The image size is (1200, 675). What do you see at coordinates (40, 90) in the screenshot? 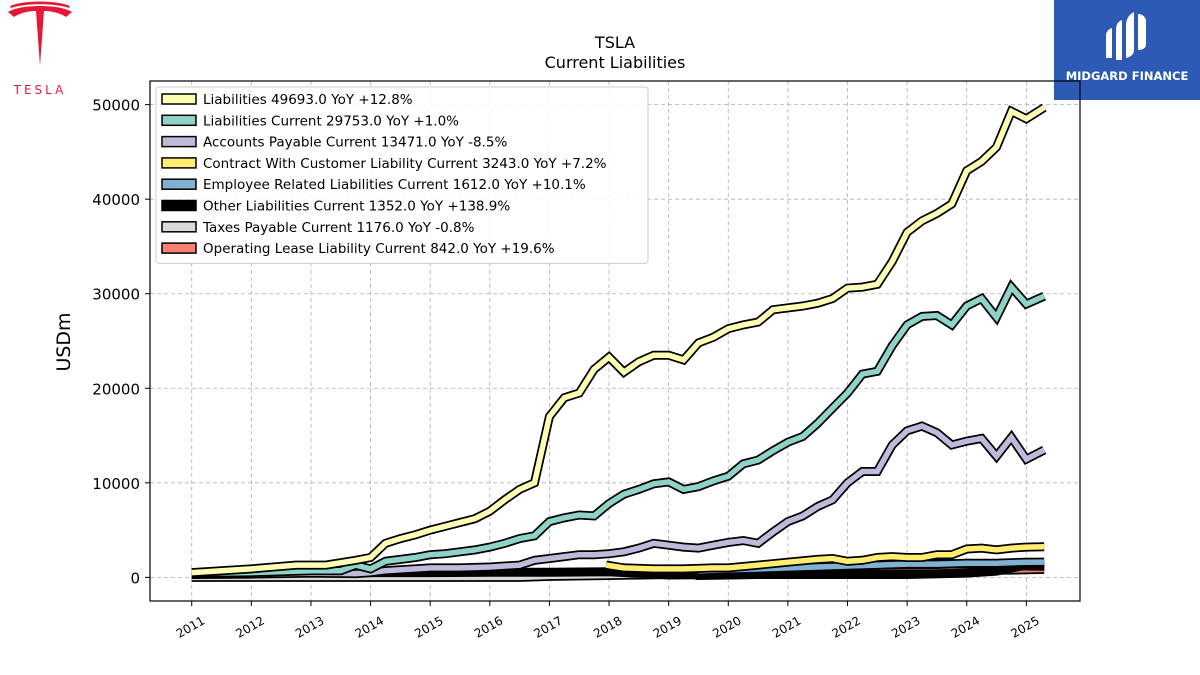
I see `tesla-wordmark: TESLA` at bounding box center [40, 90].